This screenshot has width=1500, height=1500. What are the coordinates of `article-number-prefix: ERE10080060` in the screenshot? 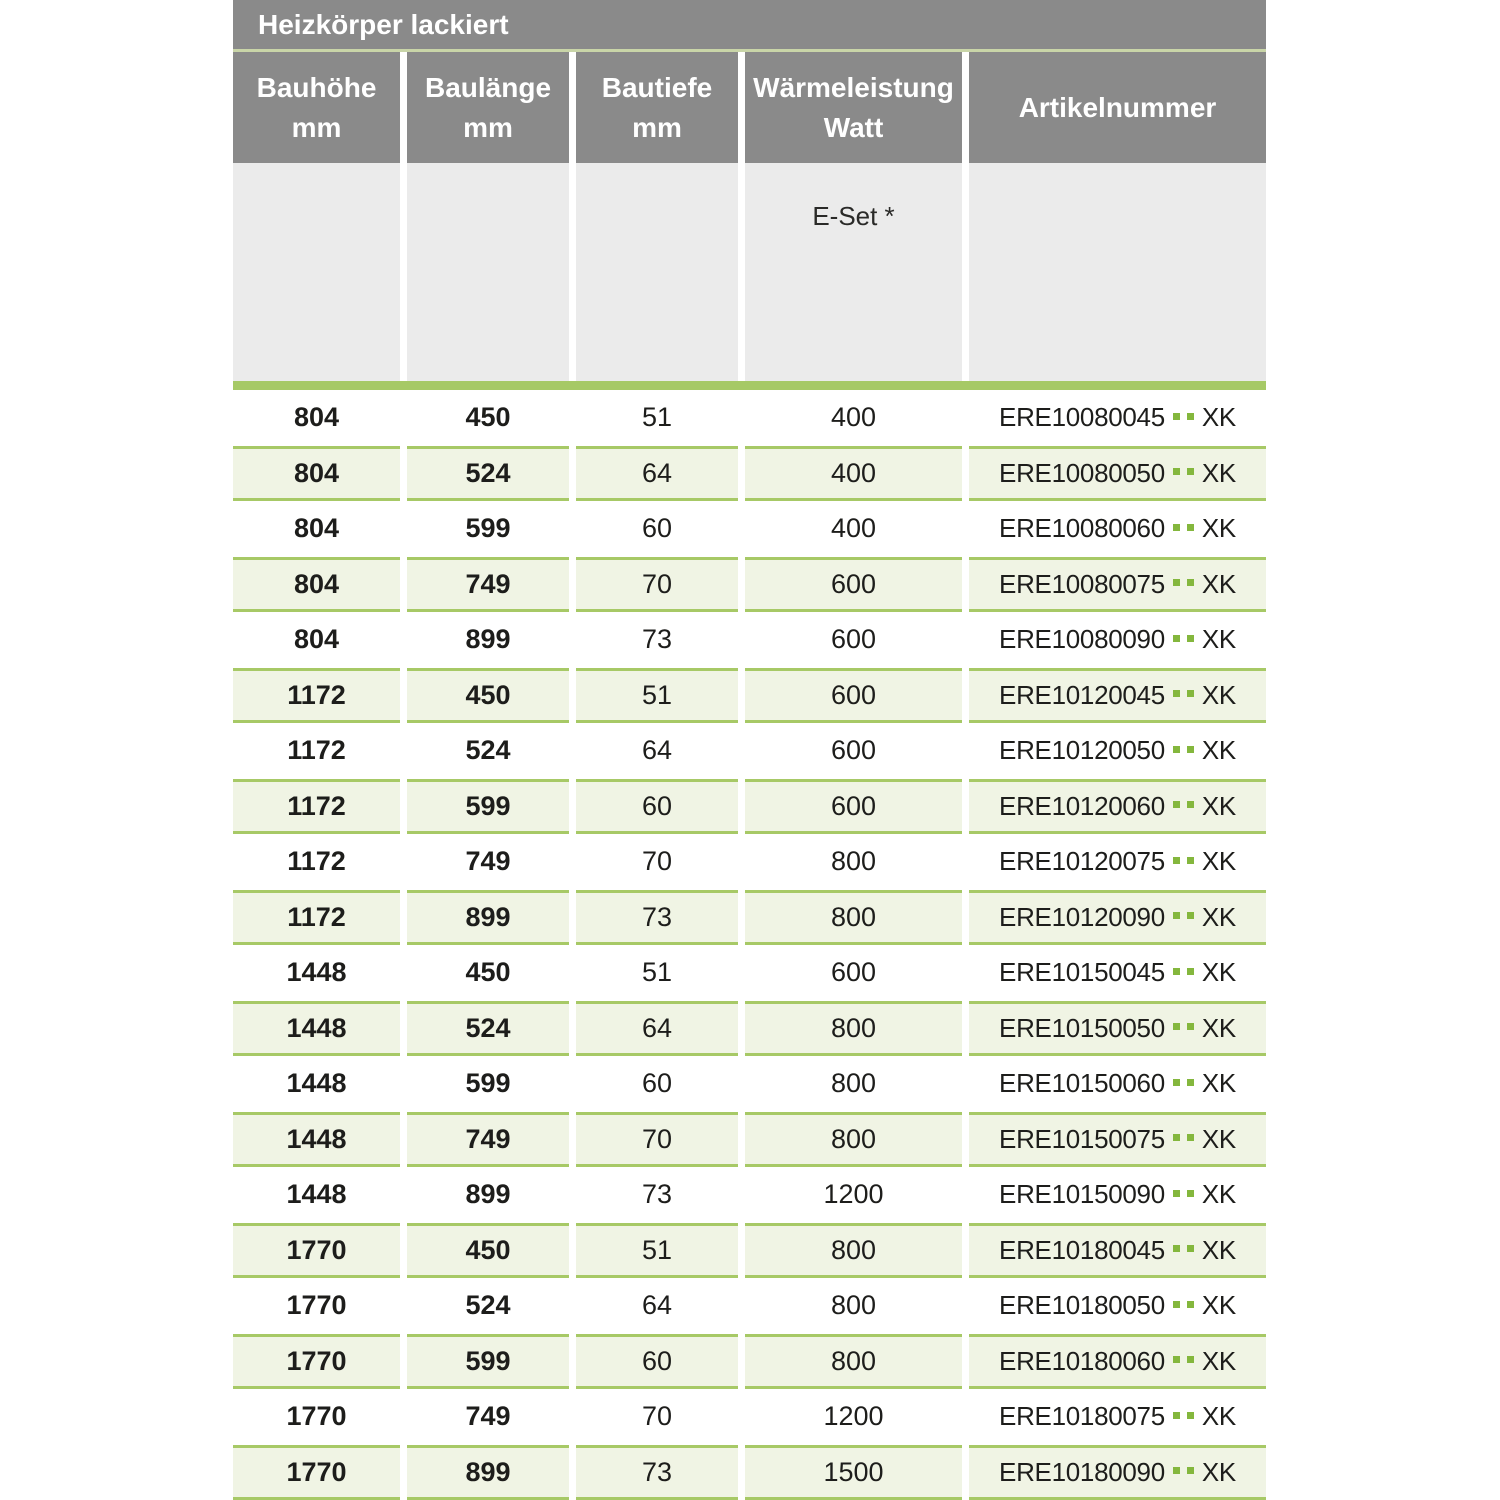 It's located at (1082, 528).